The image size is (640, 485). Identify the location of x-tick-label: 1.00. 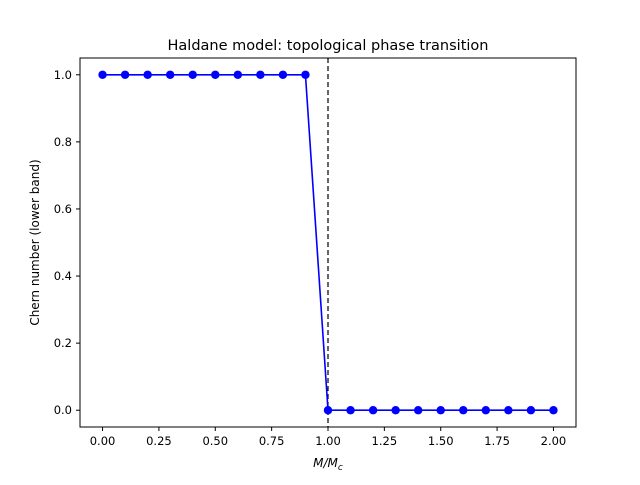
(328, 441).